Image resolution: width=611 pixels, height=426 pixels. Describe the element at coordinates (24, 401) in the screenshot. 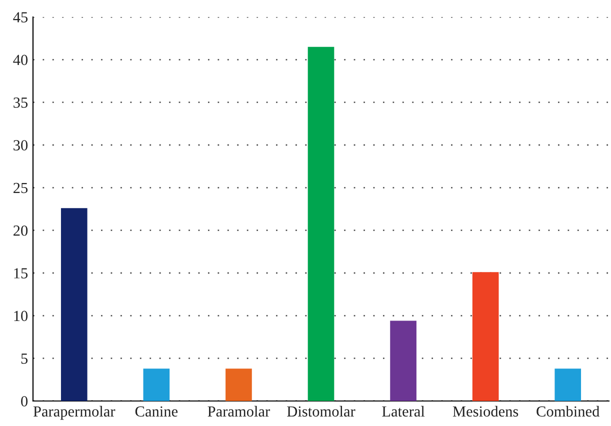

I see `y-tick-label: 0` at that location.